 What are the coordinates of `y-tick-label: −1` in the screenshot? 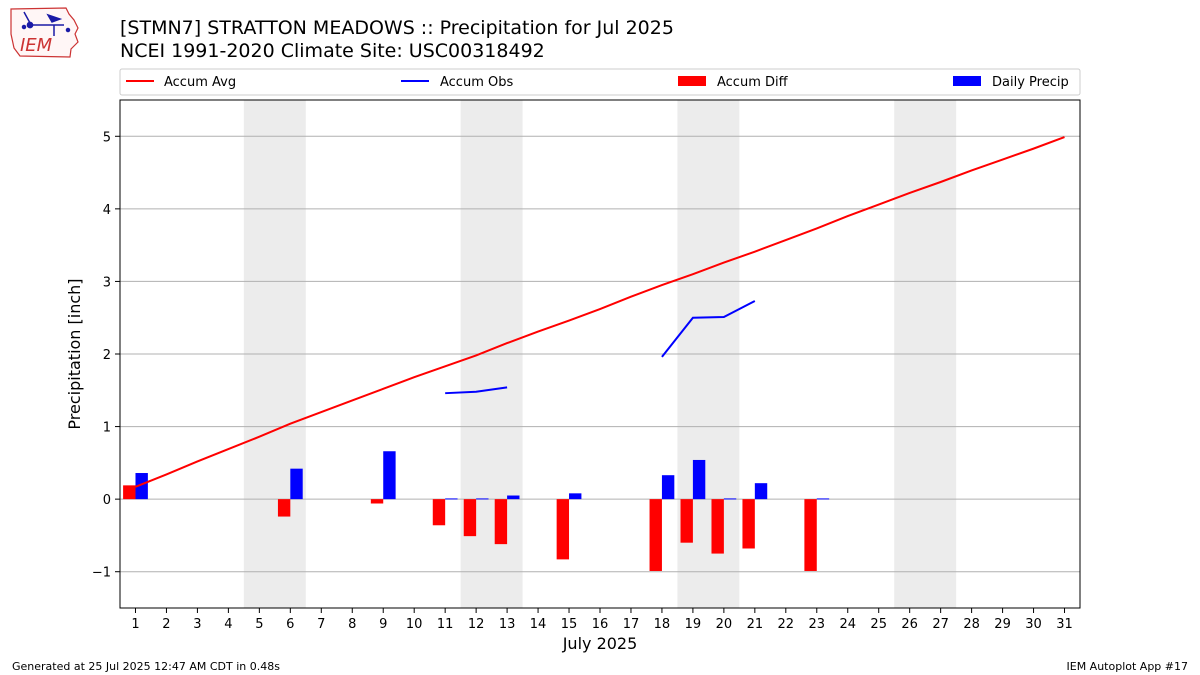 It's located at (101, 573).